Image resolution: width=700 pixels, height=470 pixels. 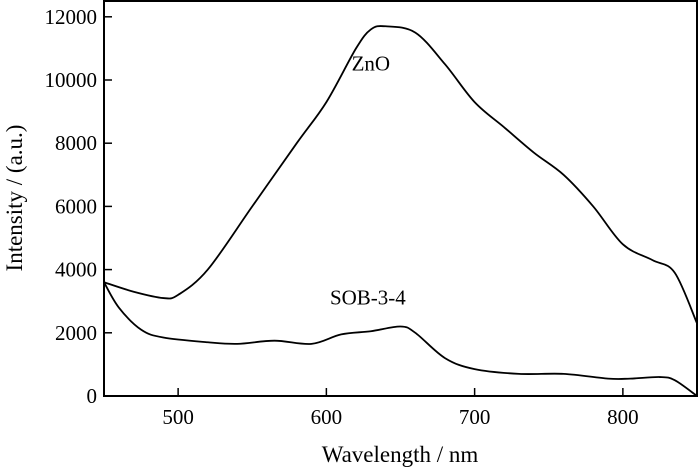 I want to click on x-tick-label: 700, so click(x=475, y=417).